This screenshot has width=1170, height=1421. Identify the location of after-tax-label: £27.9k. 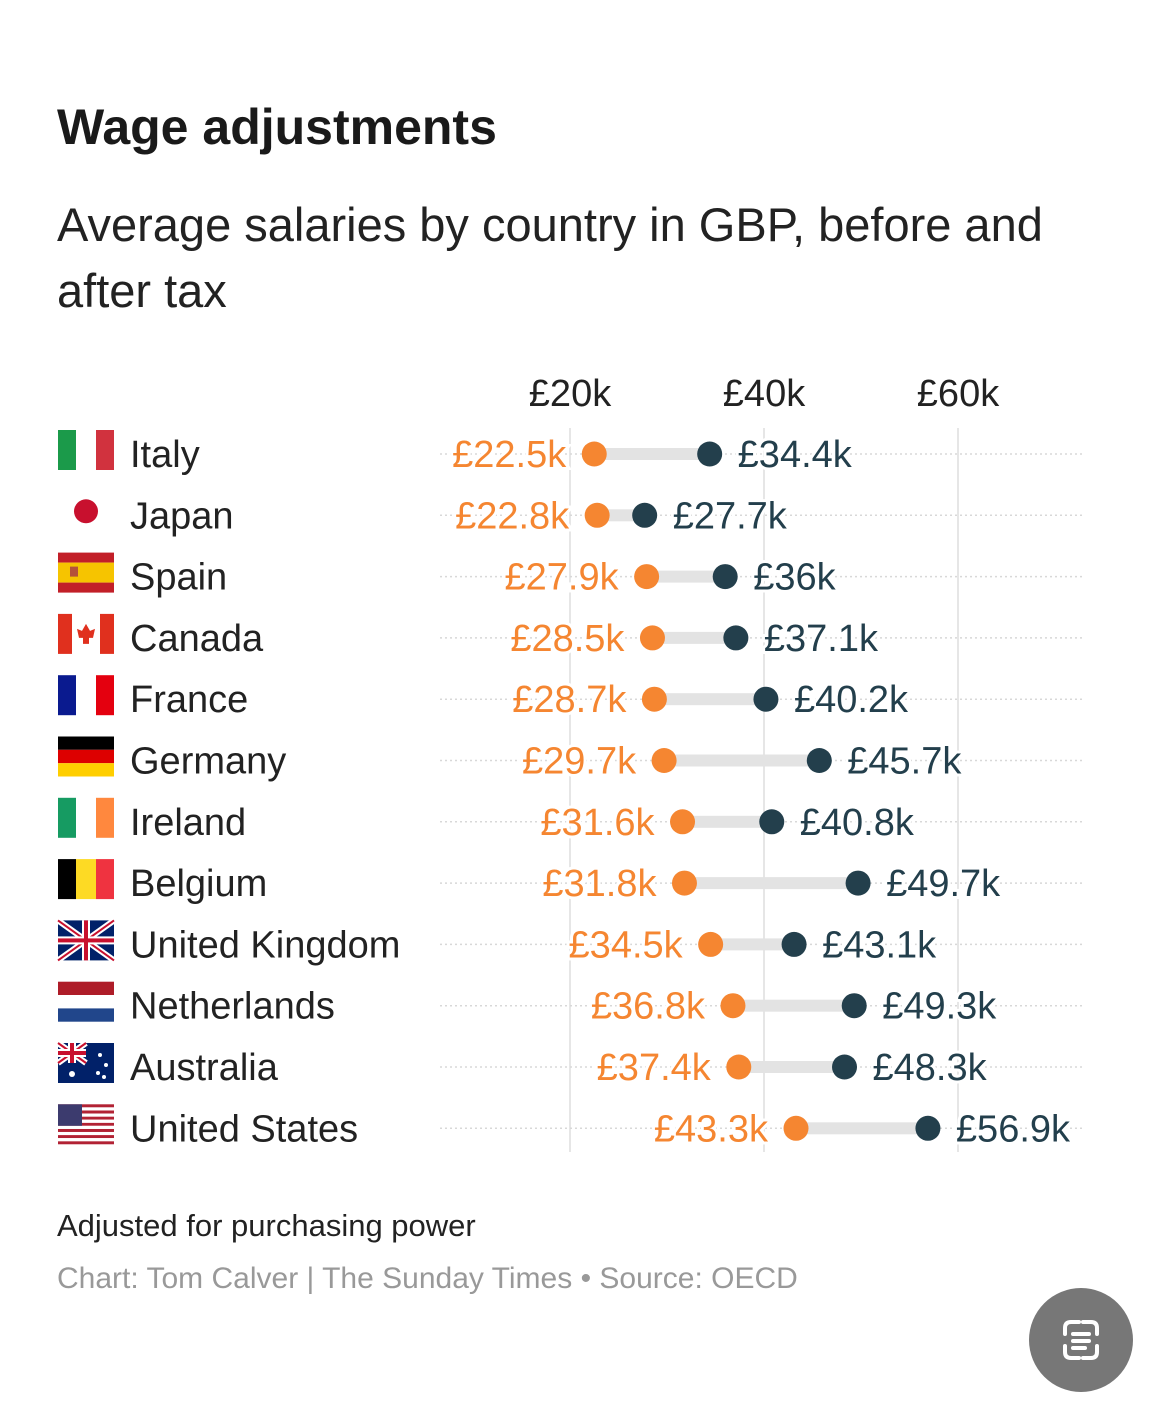
(562, 578).